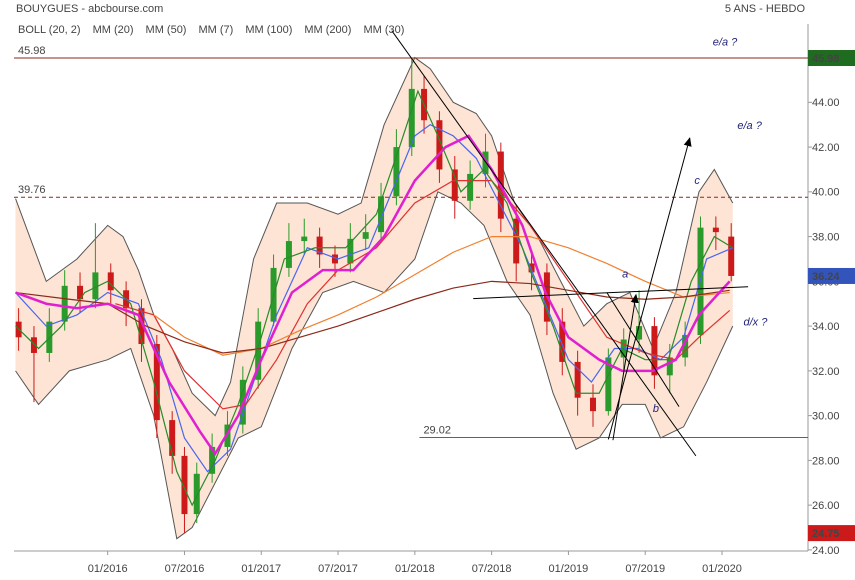  What do you see at coordinates (826, 277) in the screenshot?
I see `price-tag-label: 36.24` at bounding box center [826, 277].